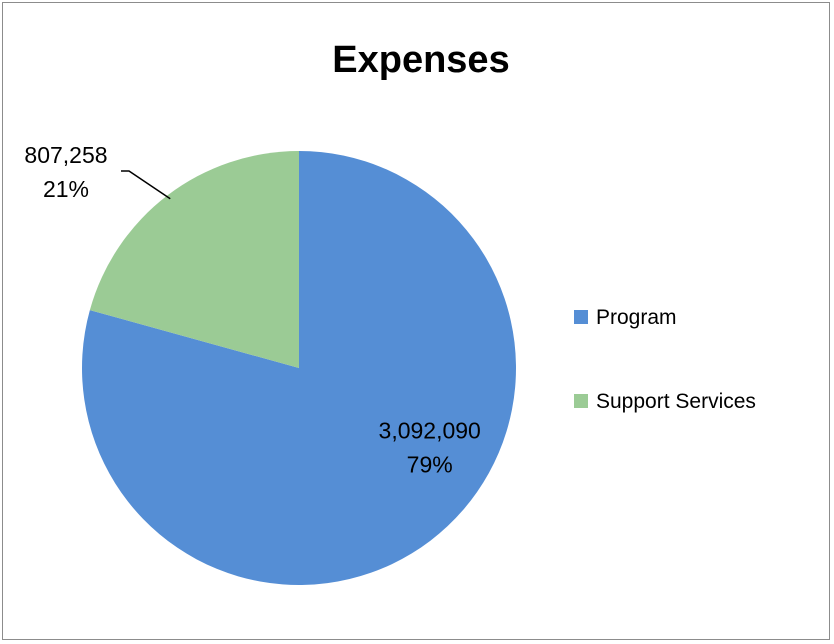 The image size is (834, 644). I want to click on legend-swatch-program, so click(581, 317).